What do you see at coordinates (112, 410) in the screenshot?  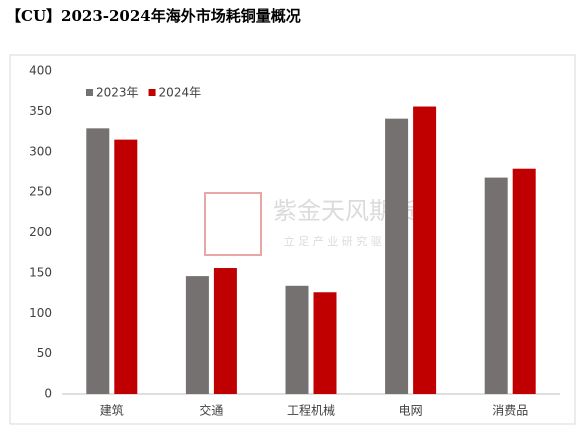 I see `x-tick-label: 建筑` at bounding box center [112, 410].